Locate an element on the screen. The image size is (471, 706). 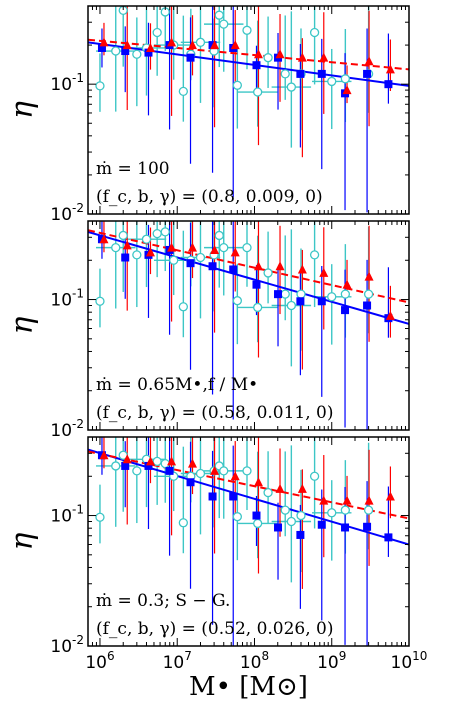
x-tick-label: 10¹⁰ is located at coordinates (409, 661).